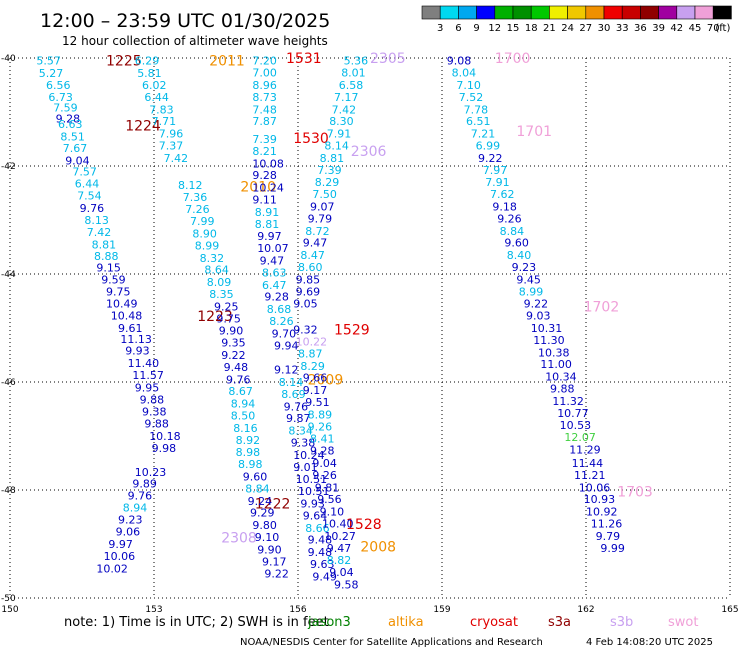  I want to click on legend-label: 70, so click(713, 28).